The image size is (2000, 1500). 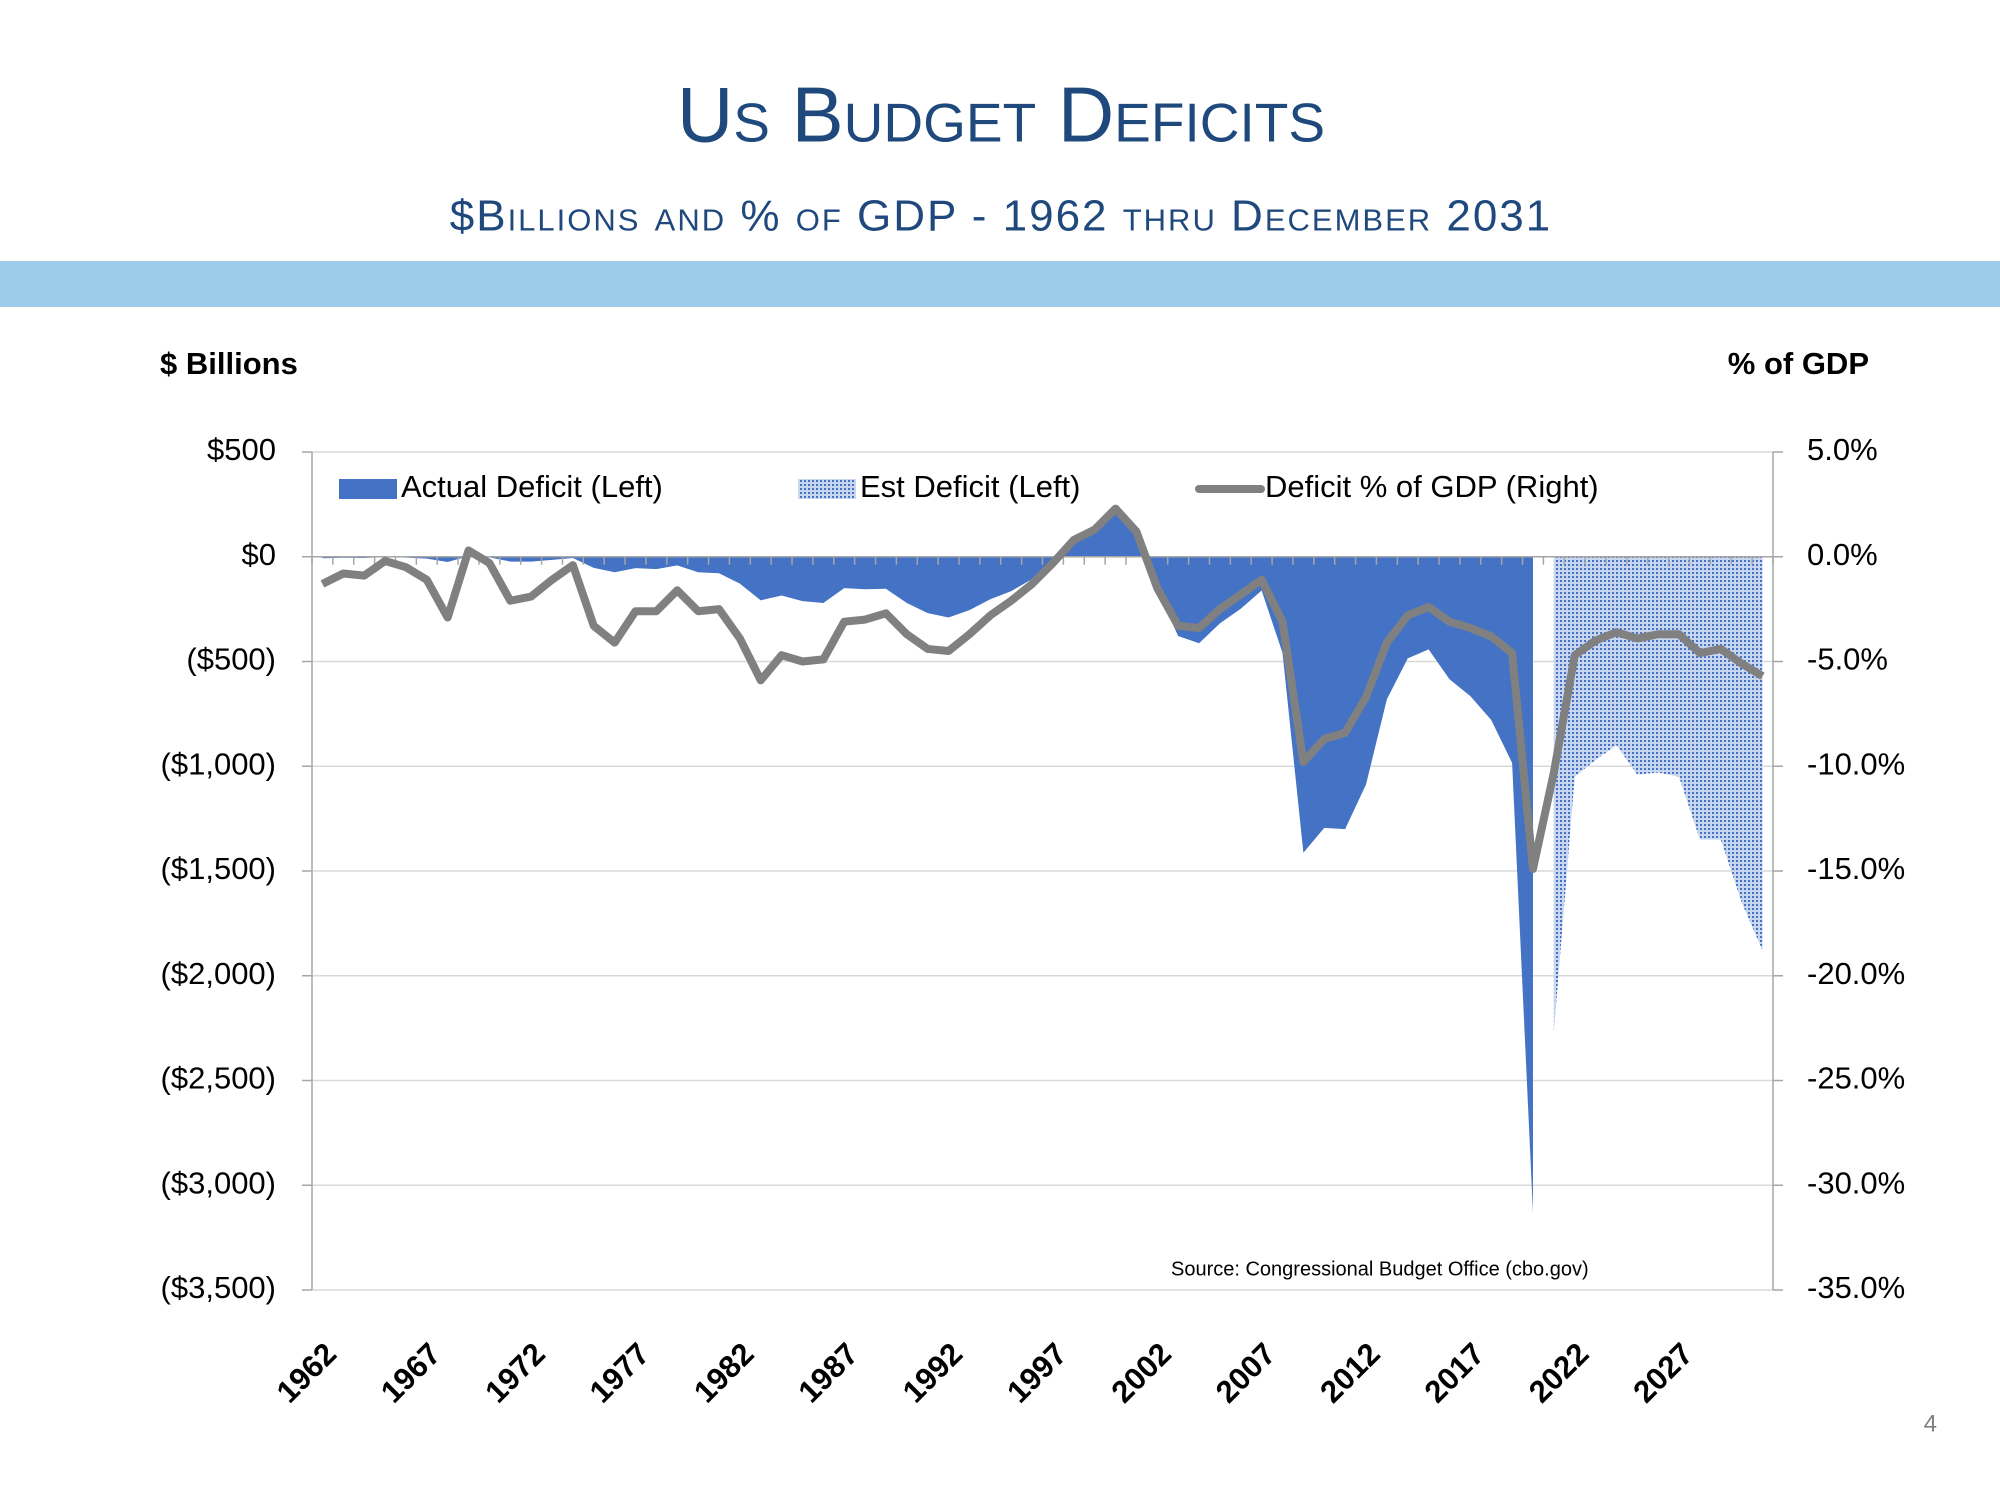 I want to click on legend-label: Deficit % of GDP (Right), so click(x=1432, y=486).